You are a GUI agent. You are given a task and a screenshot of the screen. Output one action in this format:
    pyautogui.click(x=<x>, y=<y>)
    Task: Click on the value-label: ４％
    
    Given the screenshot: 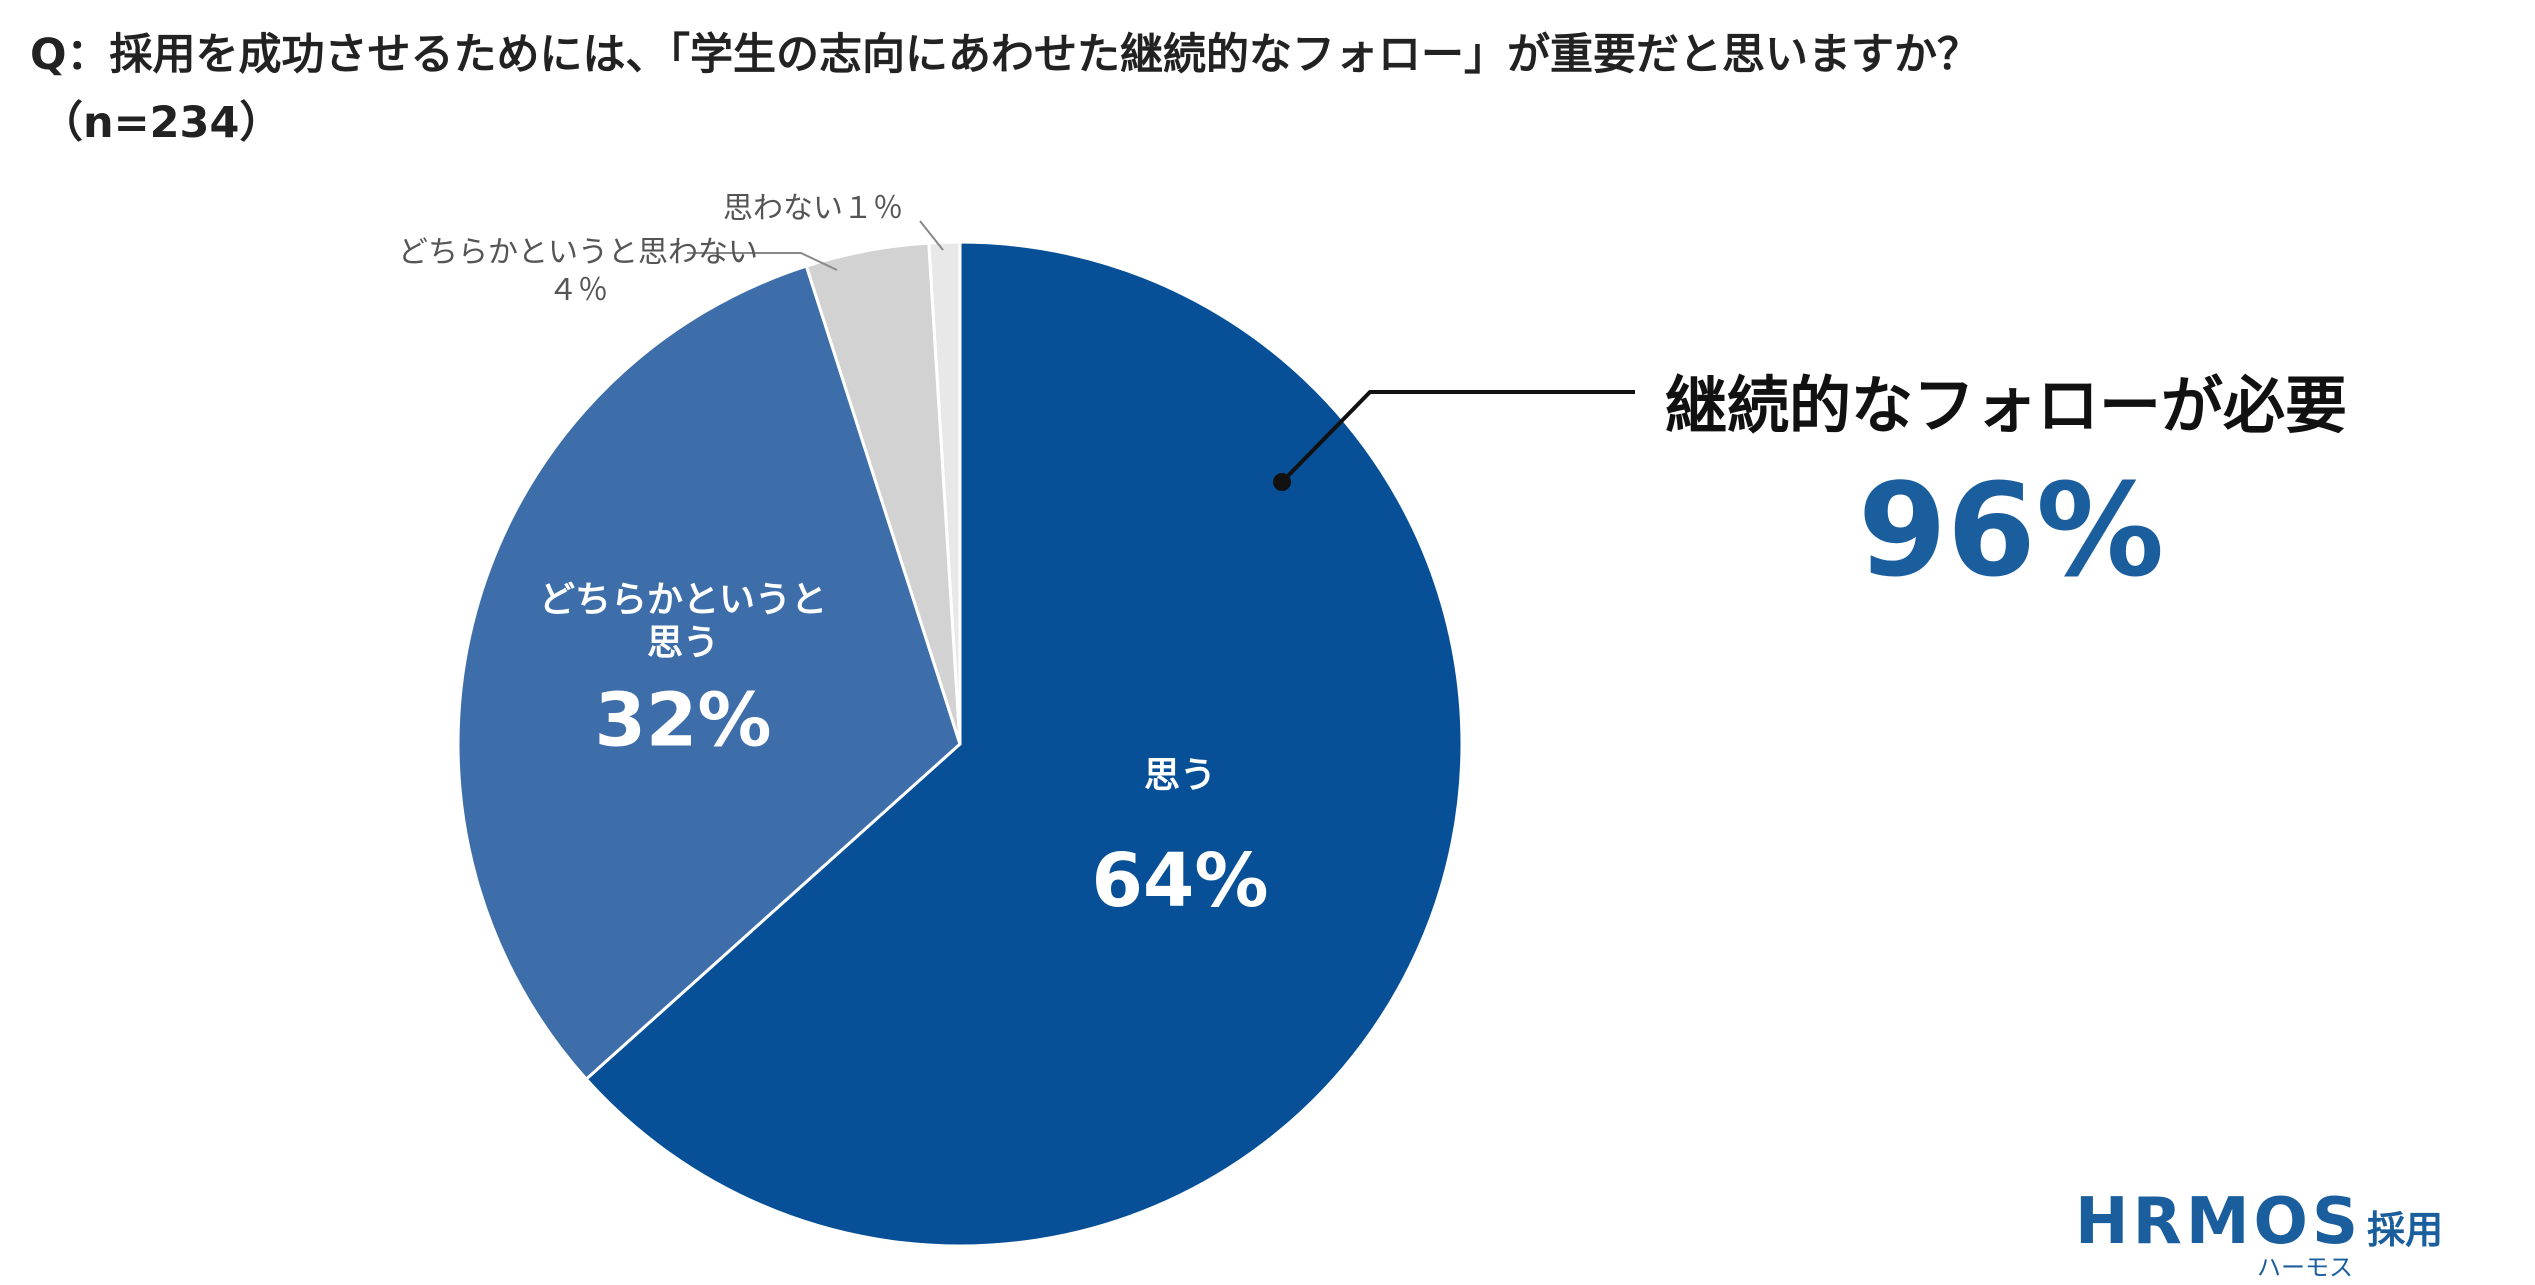 What is the action you would take?
    pyautogui.click(x=578, y=290)
    